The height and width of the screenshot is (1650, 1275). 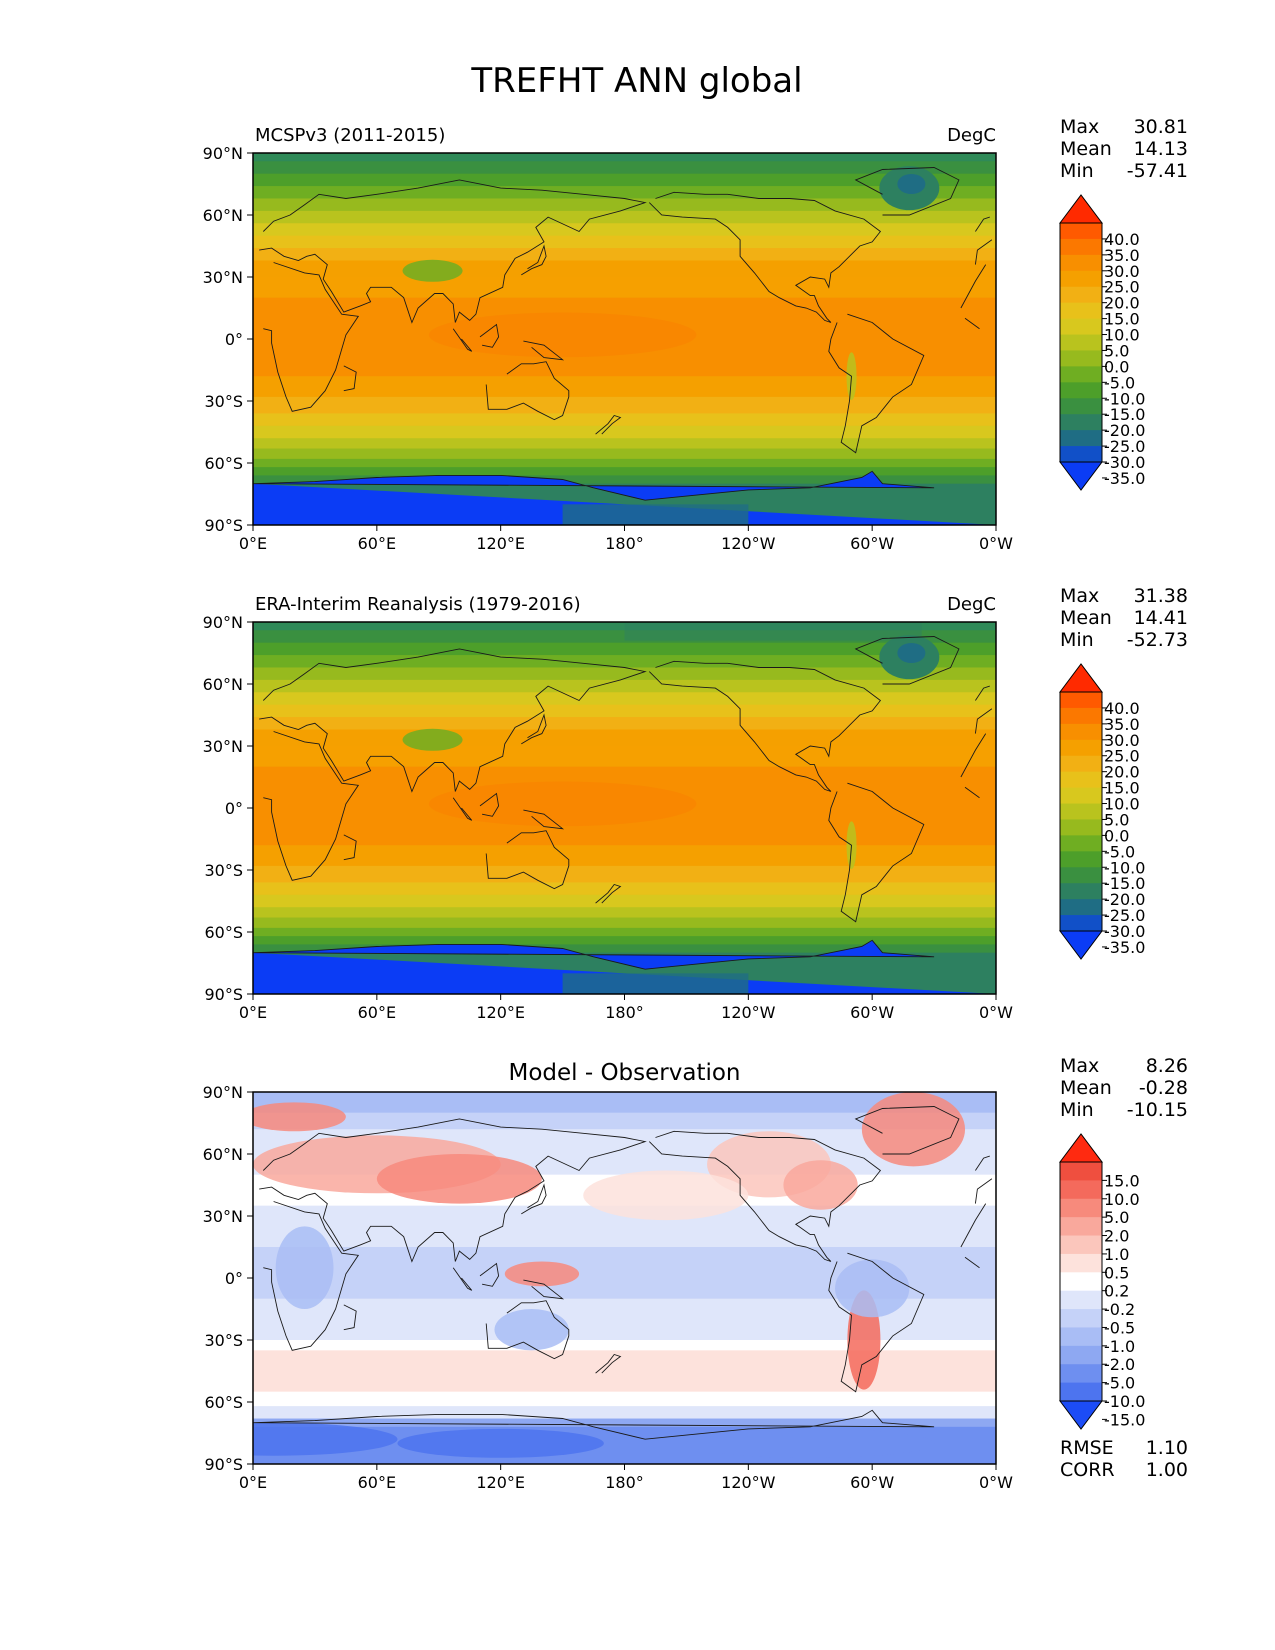 What do you see at coordinates (624, 1482) in the screenshot?
I see `x-tick-label: 180°` at bounding box center [624, 1482].